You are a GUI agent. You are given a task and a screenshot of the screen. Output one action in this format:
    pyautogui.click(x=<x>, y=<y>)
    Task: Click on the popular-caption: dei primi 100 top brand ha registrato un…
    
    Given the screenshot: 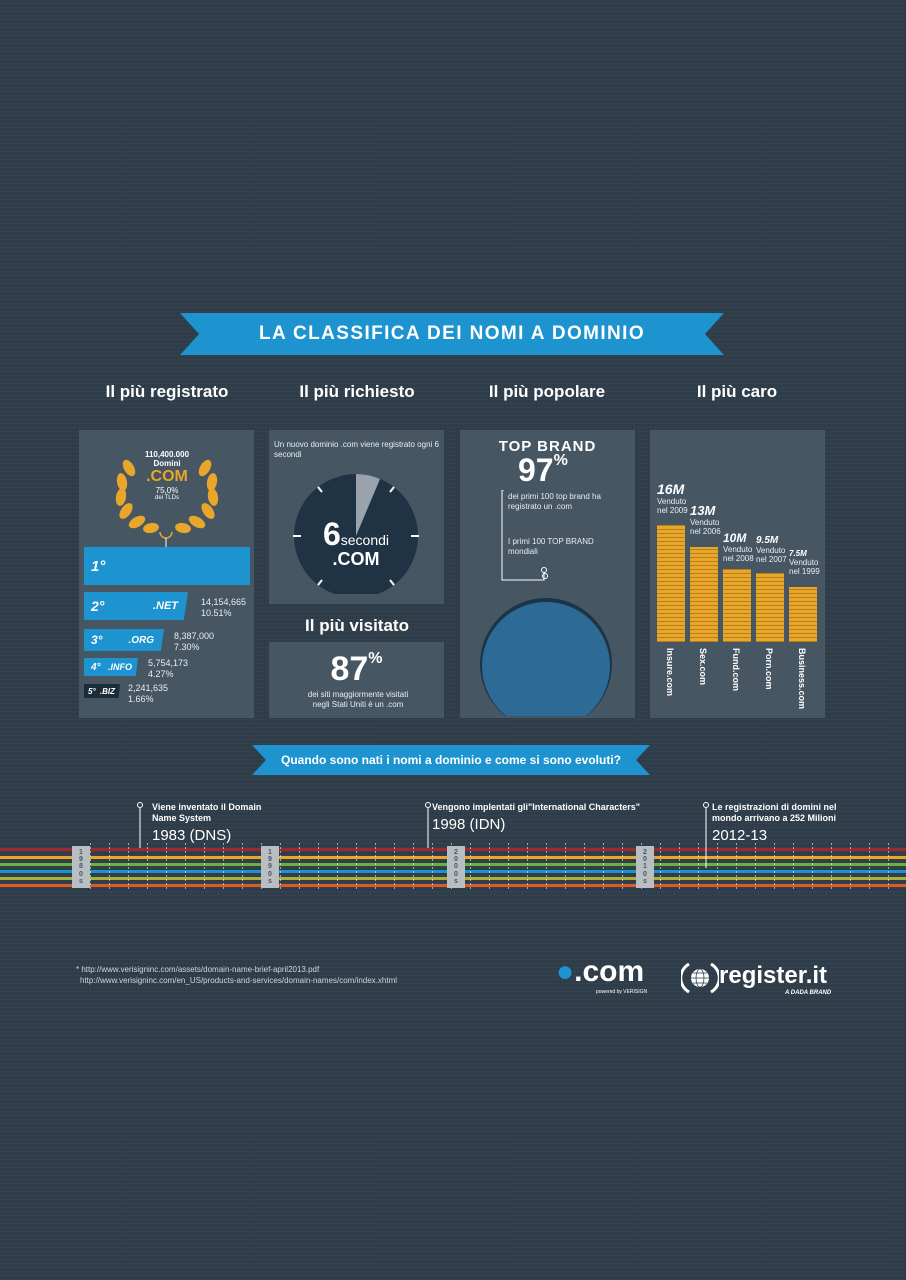 What is the action you would take?
    pyautogui.click(x=554, y=501)
    